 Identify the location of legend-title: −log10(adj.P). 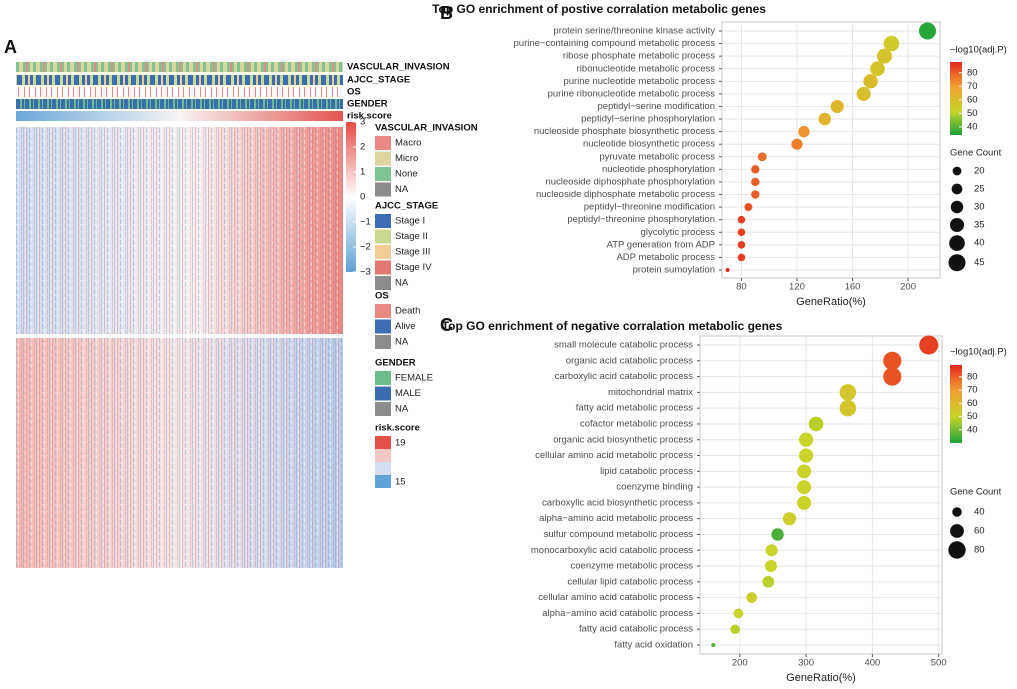
(978, 352).